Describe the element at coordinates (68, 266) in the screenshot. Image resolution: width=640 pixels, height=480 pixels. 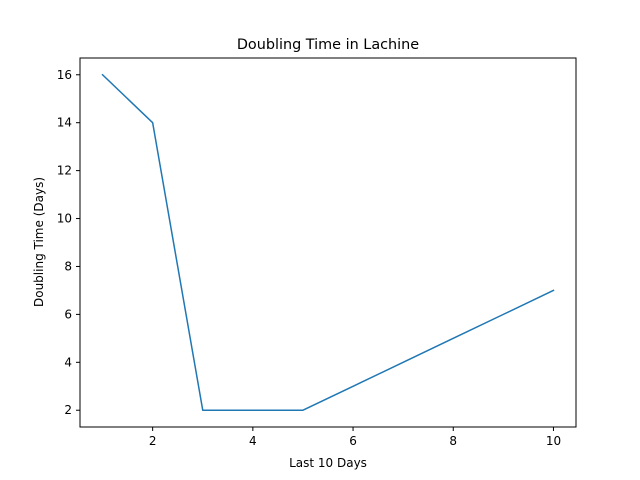
I see `y-tick-label: 8` at that location.